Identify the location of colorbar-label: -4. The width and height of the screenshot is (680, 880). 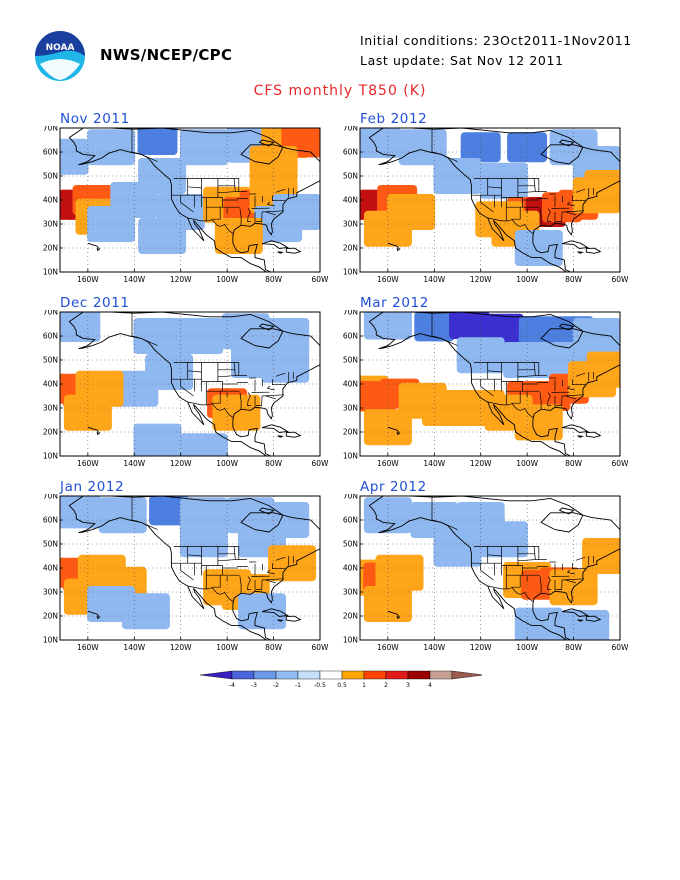
(232, 685).